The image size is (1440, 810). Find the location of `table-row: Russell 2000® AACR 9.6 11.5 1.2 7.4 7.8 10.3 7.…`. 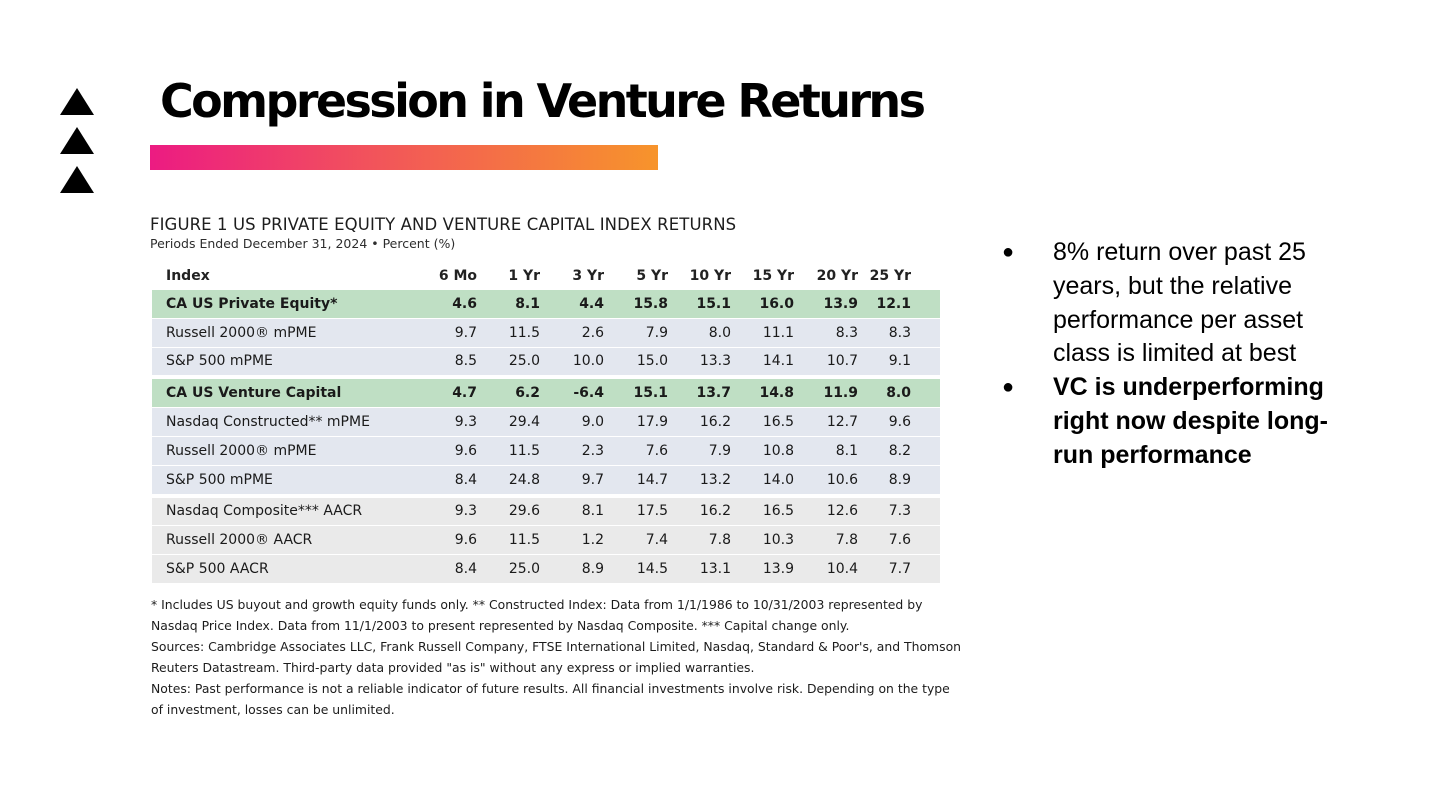

table-row: Russell 2000® AACR 9.6 11.5 1.2 7.4 7.8 10.3 7.… is located at coordinates (546, 541).